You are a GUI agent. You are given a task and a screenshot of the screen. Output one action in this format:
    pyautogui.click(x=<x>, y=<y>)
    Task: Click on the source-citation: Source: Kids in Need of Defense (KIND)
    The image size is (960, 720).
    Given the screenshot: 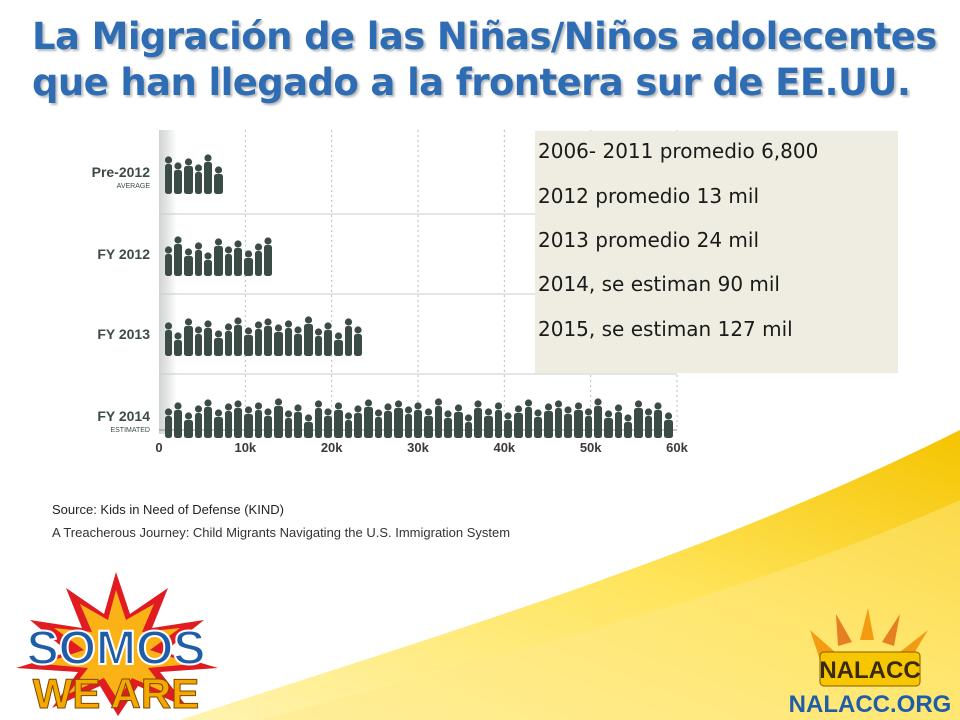 What is the action you would take?
    pyautogui.click(x=168, y=509)
    